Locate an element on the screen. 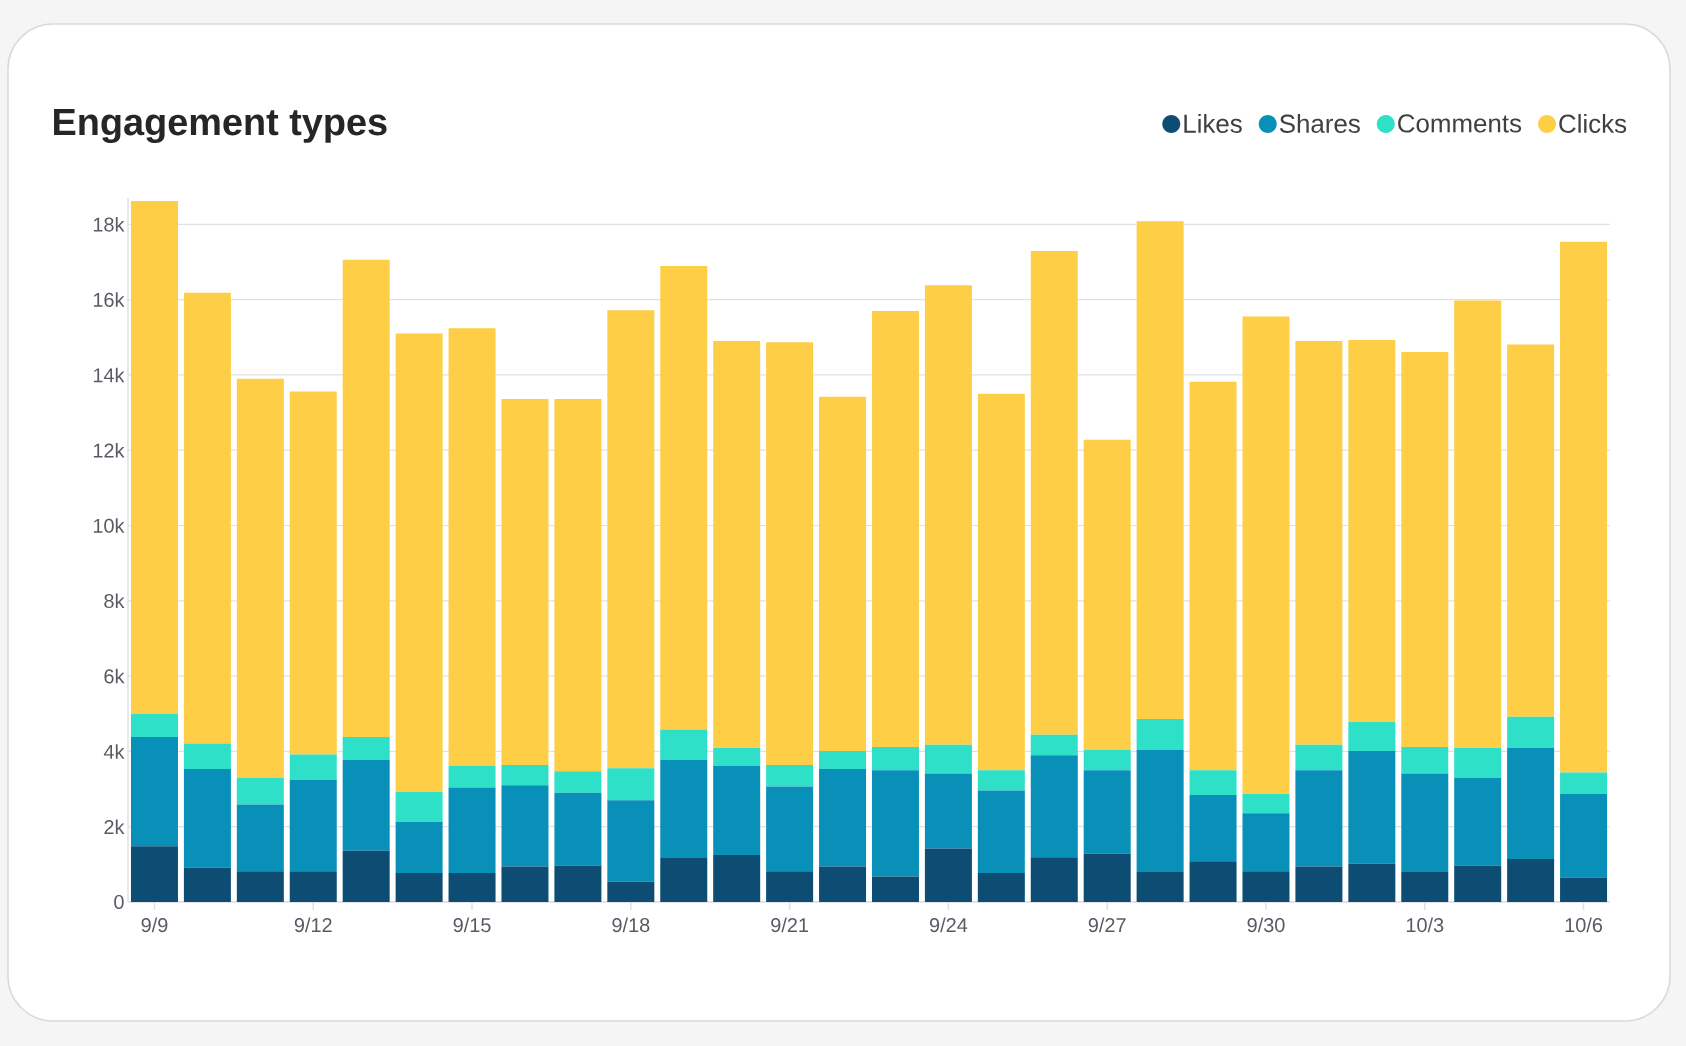 This screenshot has height=1046, width=1686. y-tick-label: 6k is located at coordinates (114, 676).